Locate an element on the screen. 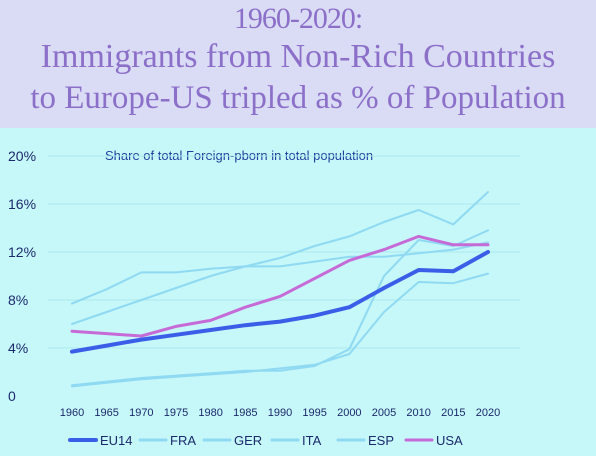  x-tick-label: 1985 is located at coordinates (245, 413).